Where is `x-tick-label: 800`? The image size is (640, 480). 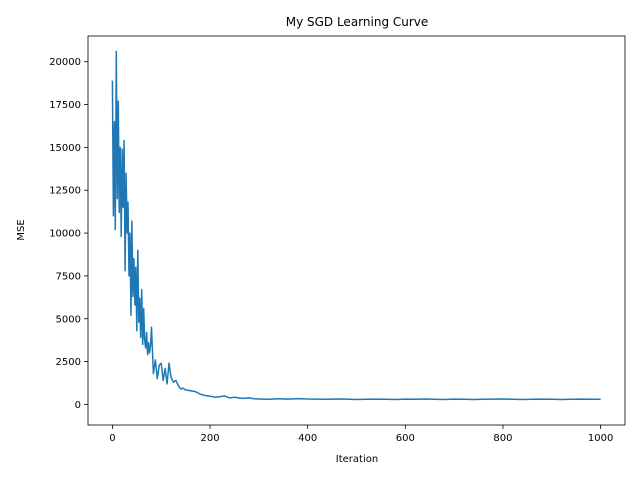 x-tick-label: 800 is located at coordinates (502, 438).